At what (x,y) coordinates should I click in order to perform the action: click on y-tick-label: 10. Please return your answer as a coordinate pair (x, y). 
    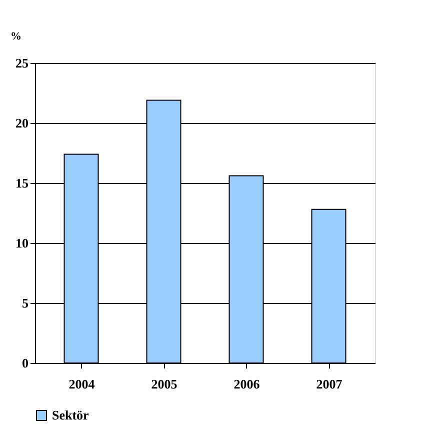
    Looking at the image, I should click on (22, 243).